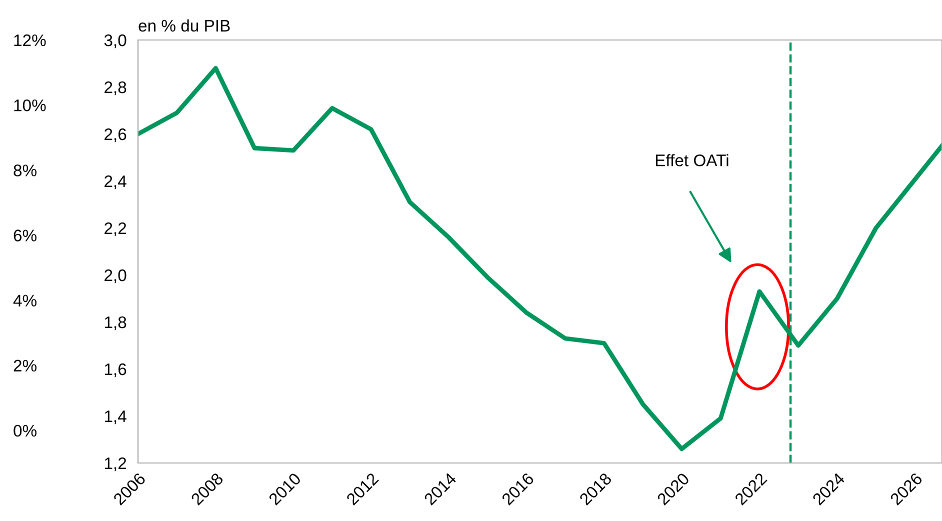  Describe the element at coordinates (115, 229) in the screenshot. I see `y-tick-label: 2,2` at that location.